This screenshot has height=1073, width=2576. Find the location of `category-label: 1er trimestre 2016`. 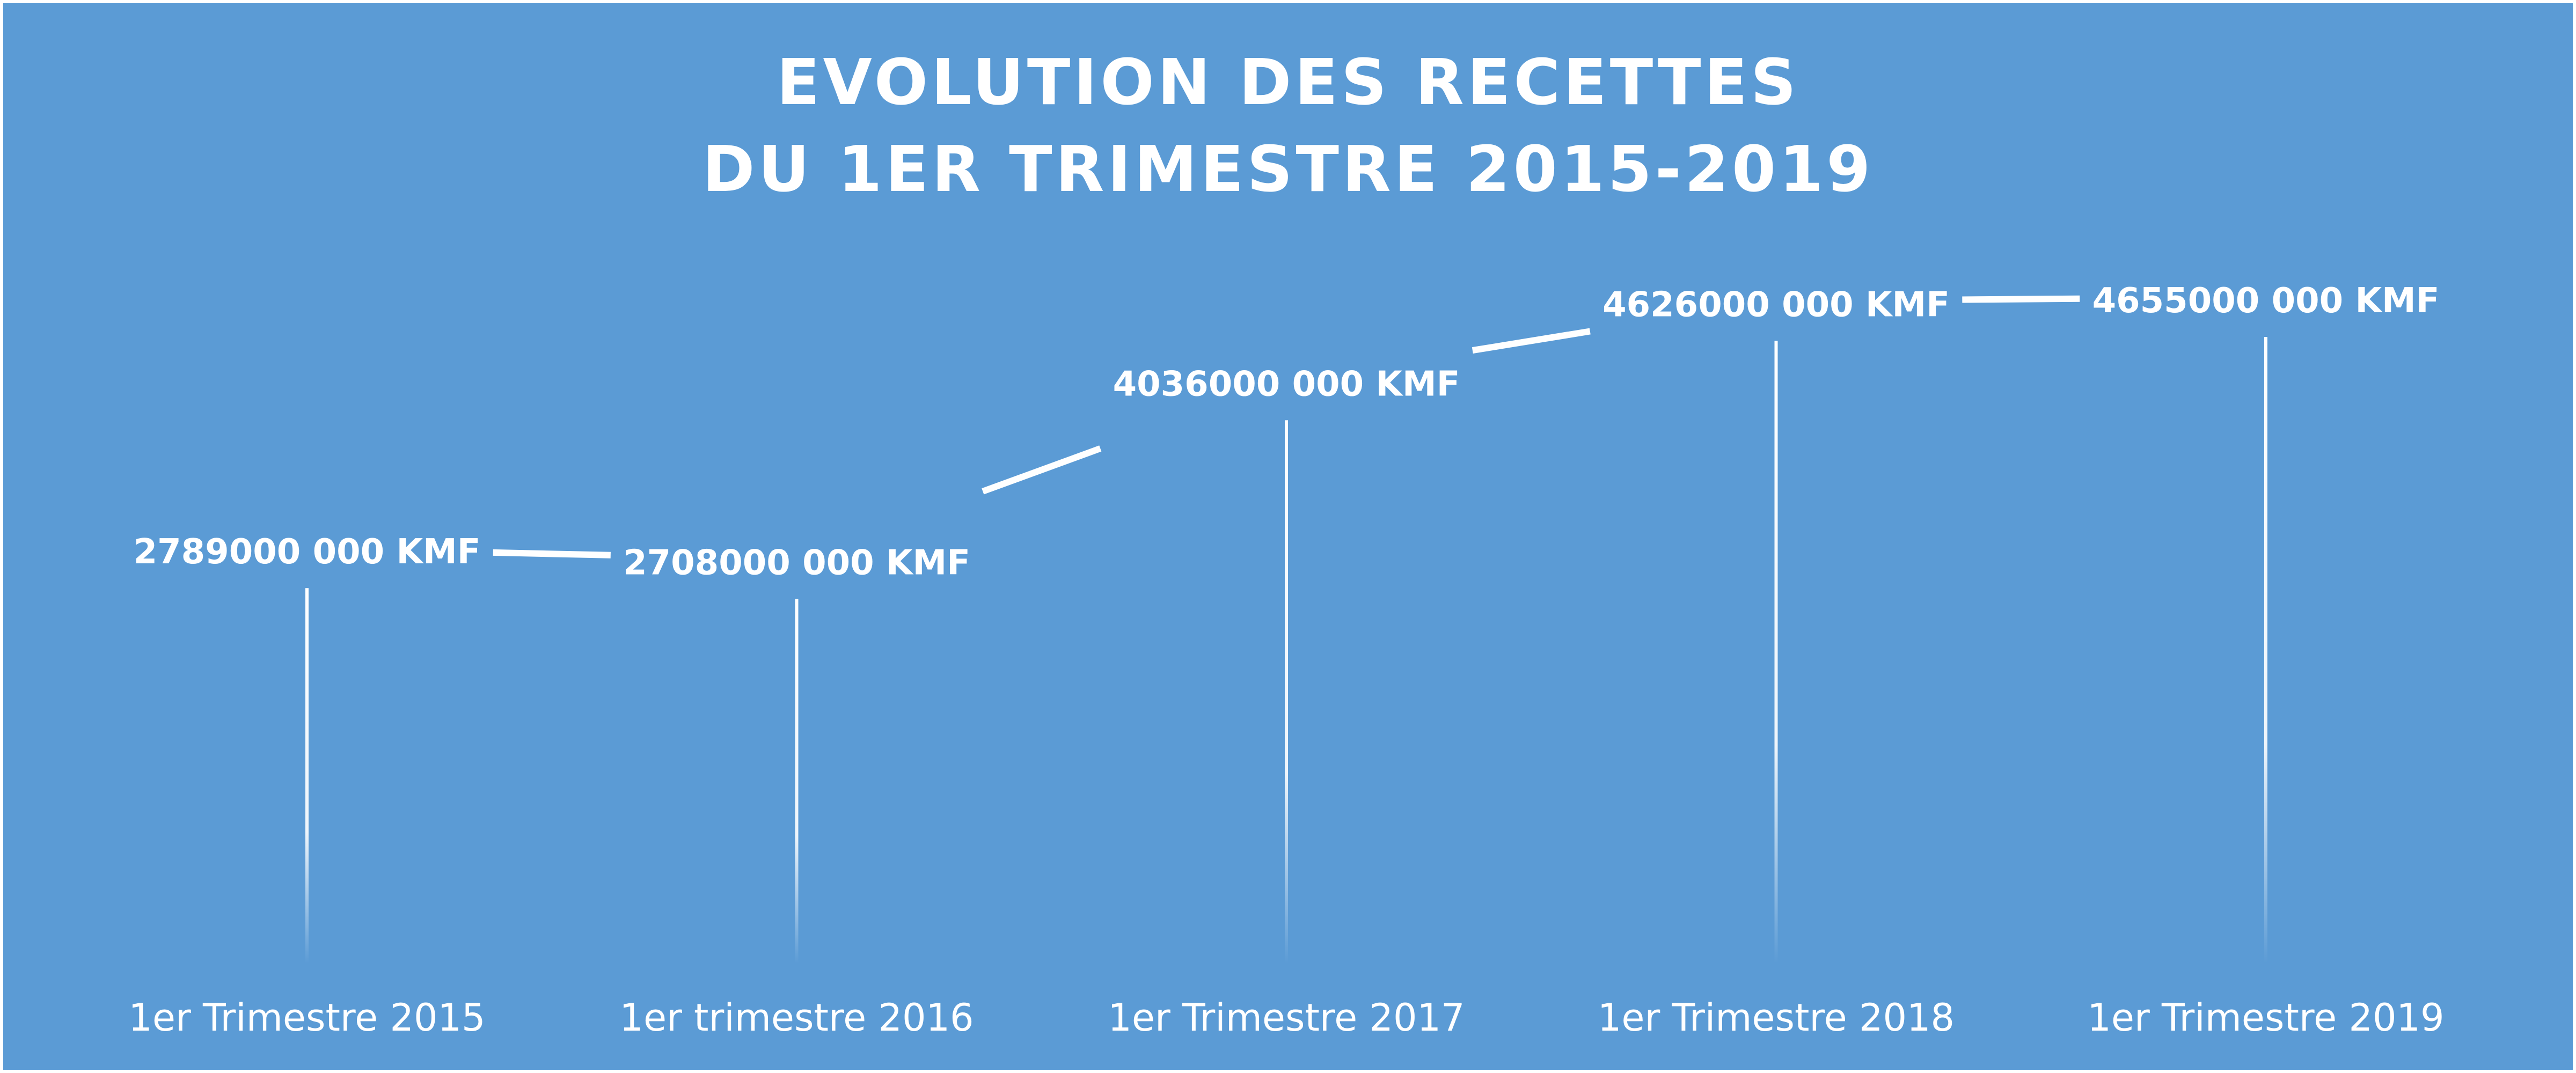

category-label: 1er trimestre 2016 is located at coordinates (796, 1018).